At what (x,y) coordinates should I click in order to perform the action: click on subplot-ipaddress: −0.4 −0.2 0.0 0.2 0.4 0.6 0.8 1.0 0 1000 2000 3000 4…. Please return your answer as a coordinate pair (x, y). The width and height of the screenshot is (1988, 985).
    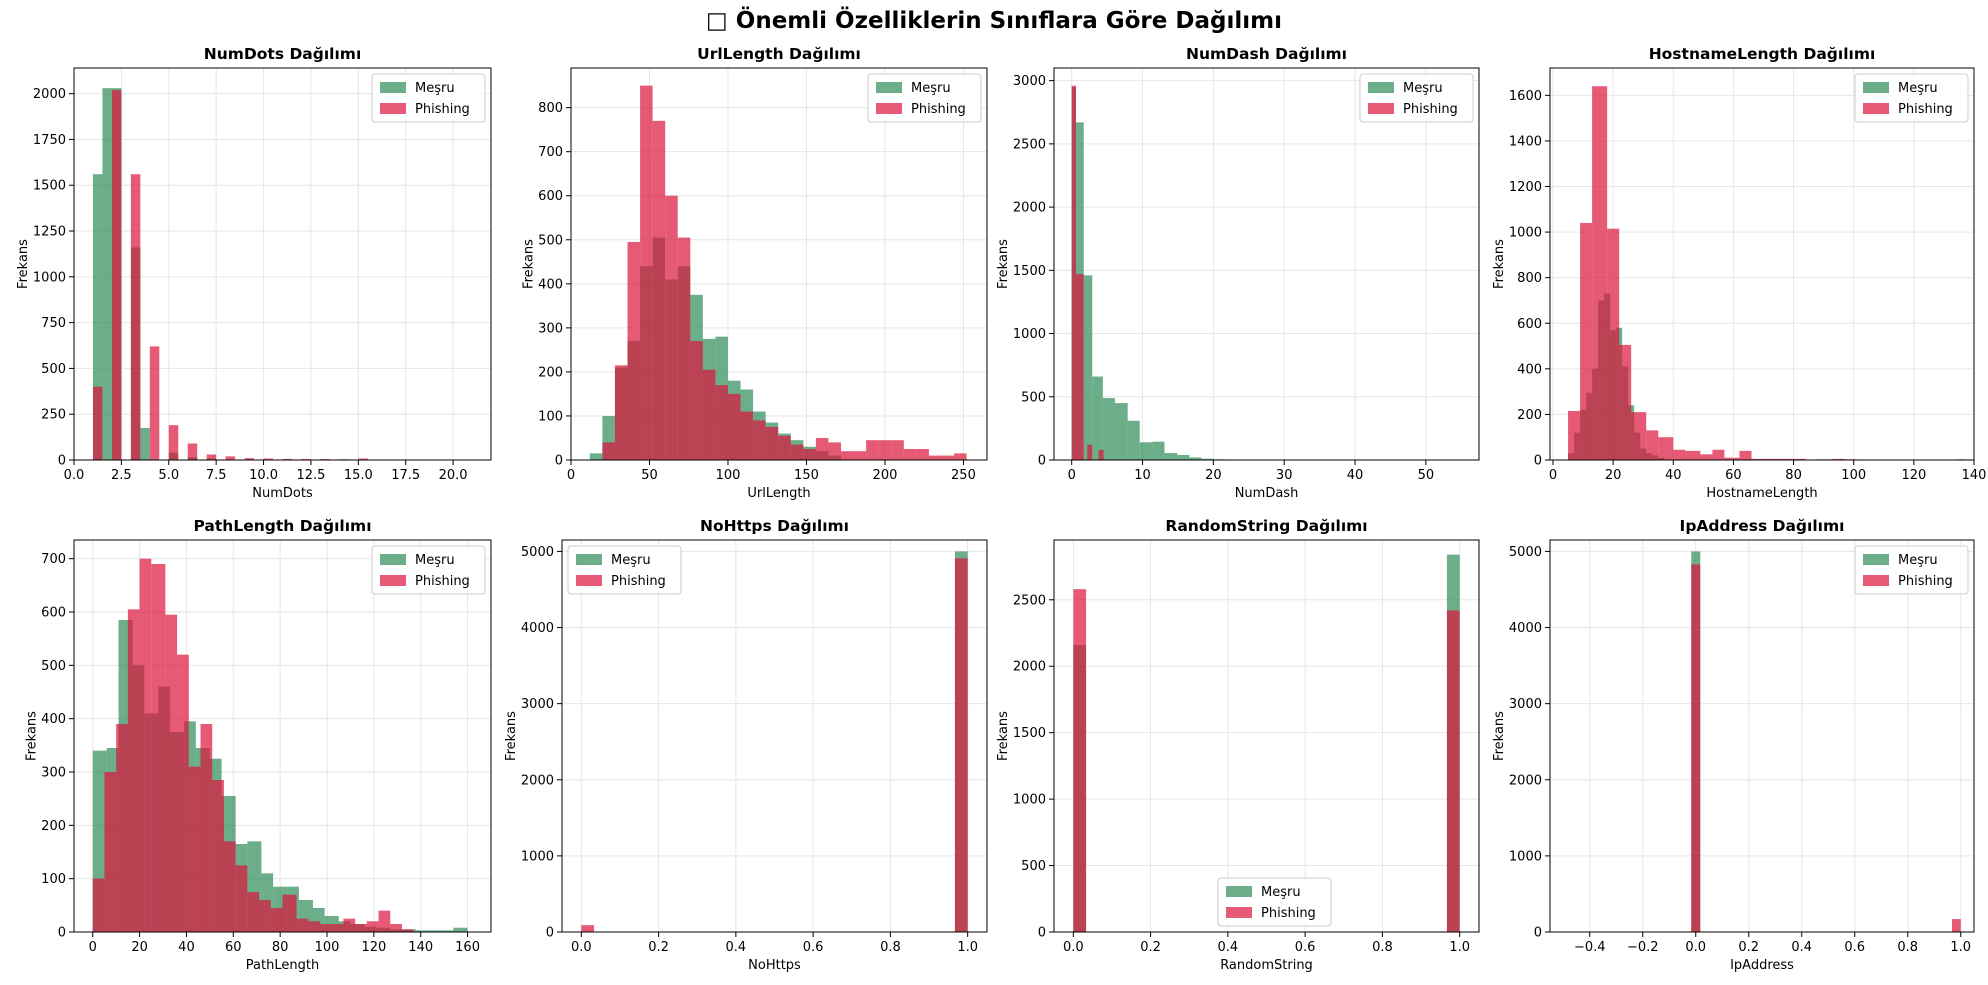
    Looking at the image, I should click on (1733, 745).